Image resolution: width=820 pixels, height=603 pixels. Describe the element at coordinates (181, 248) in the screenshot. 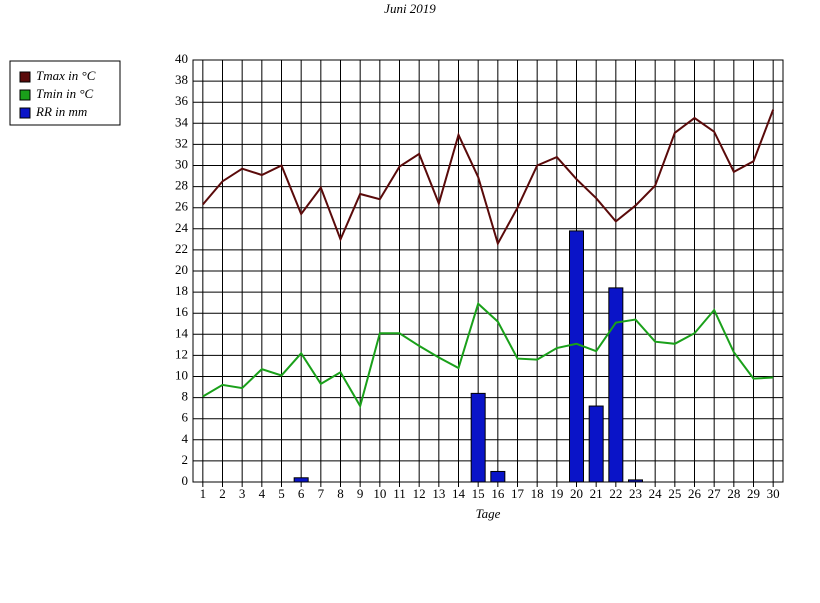

I see `y-tick-label: 22` at that location.